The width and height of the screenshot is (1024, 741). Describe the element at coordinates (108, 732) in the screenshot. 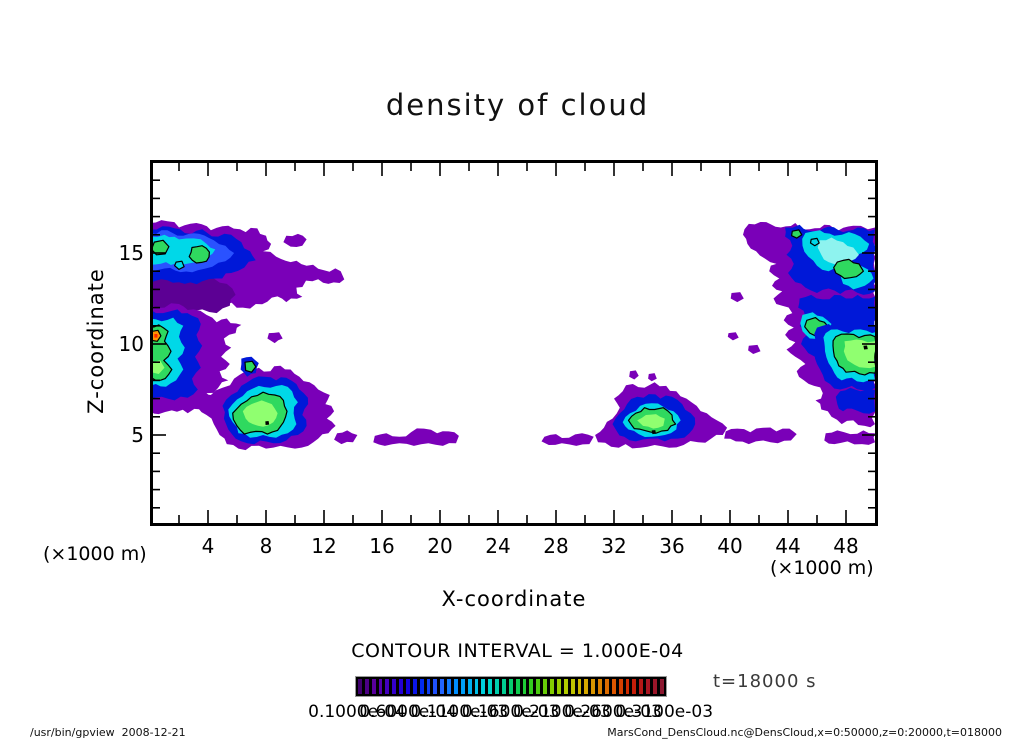

I see `footer-command: /usr/bin/gpview 2008-12-21` at that location.